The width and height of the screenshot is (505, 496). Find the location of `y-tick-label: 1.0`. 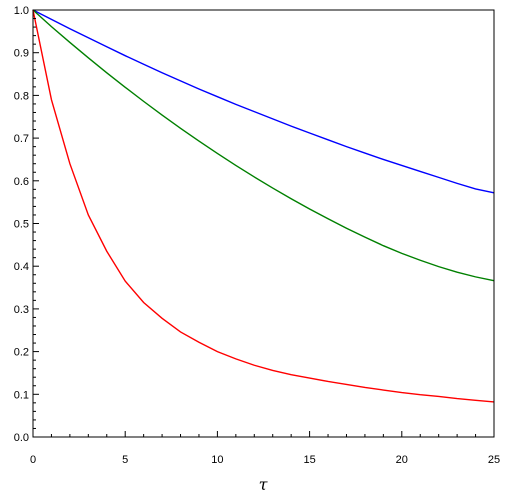

y-tick-label: 1.0 is located at coordinates (21, 11).